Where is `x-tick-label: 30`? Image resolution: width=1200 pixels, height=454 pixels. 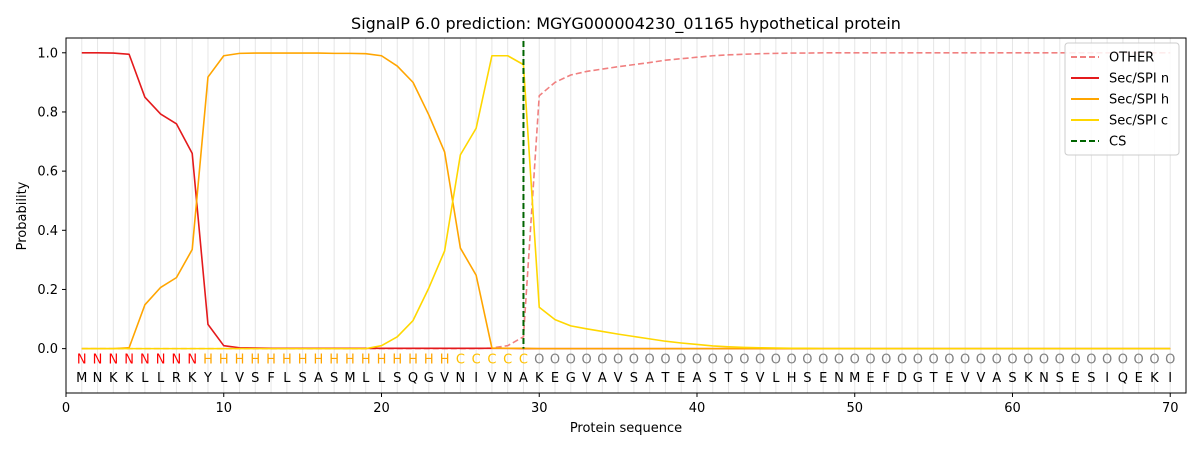 x-tick-label: 30 is located at coordinates (539, 408).